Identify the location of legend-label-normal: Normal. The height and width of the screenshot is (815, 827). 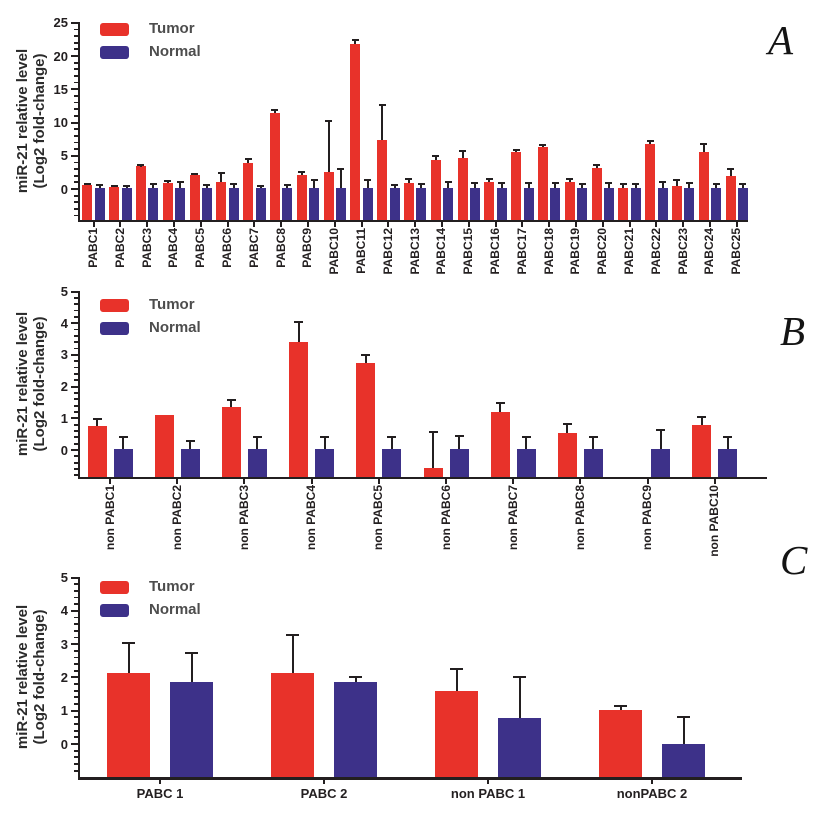
(175, 327).